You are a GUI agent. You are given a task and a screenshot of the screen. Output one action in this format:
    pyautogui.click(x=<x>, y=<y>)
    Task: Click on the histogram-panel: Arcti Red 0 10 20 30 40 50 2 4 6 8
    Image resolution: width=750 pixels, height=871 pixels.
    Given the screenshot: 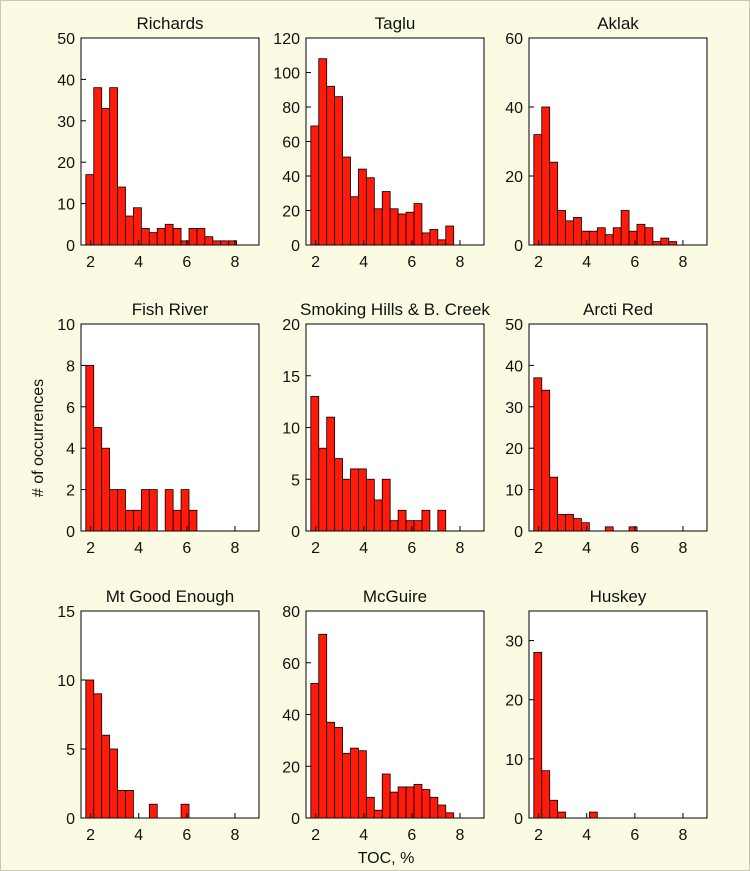 What is the action you would take?
    pyautogui.click(x=606, y=428)
    